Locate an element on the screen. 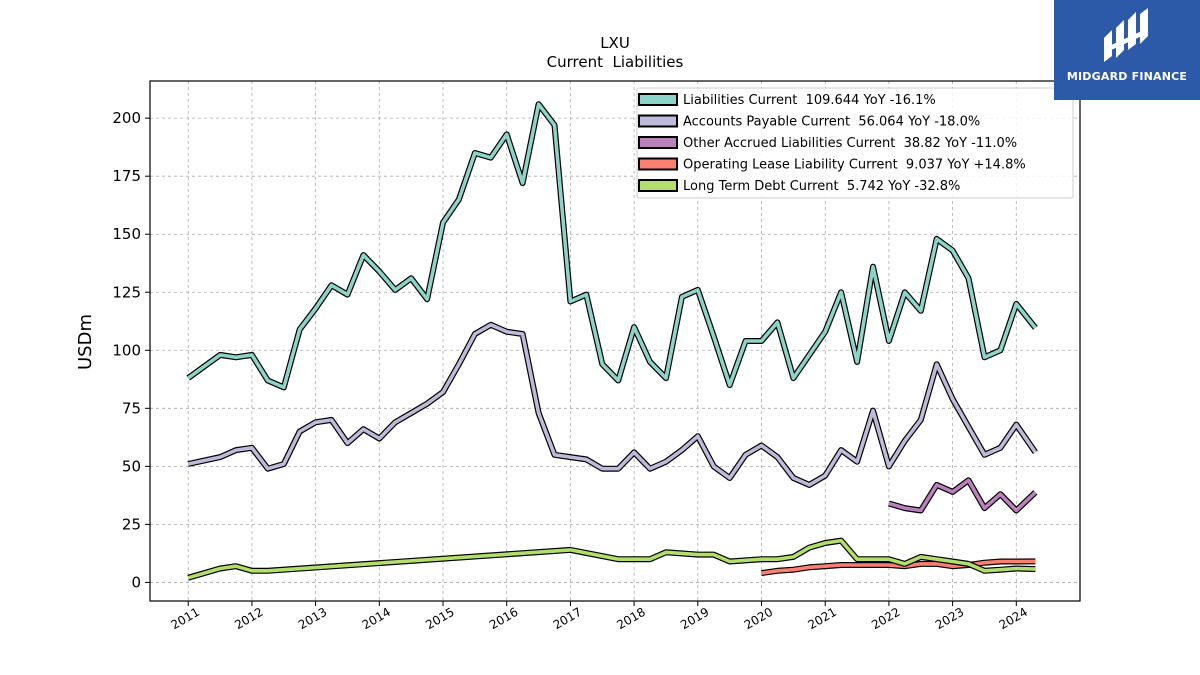  y-tick-label: 50 is located at coordinates (131, 466).